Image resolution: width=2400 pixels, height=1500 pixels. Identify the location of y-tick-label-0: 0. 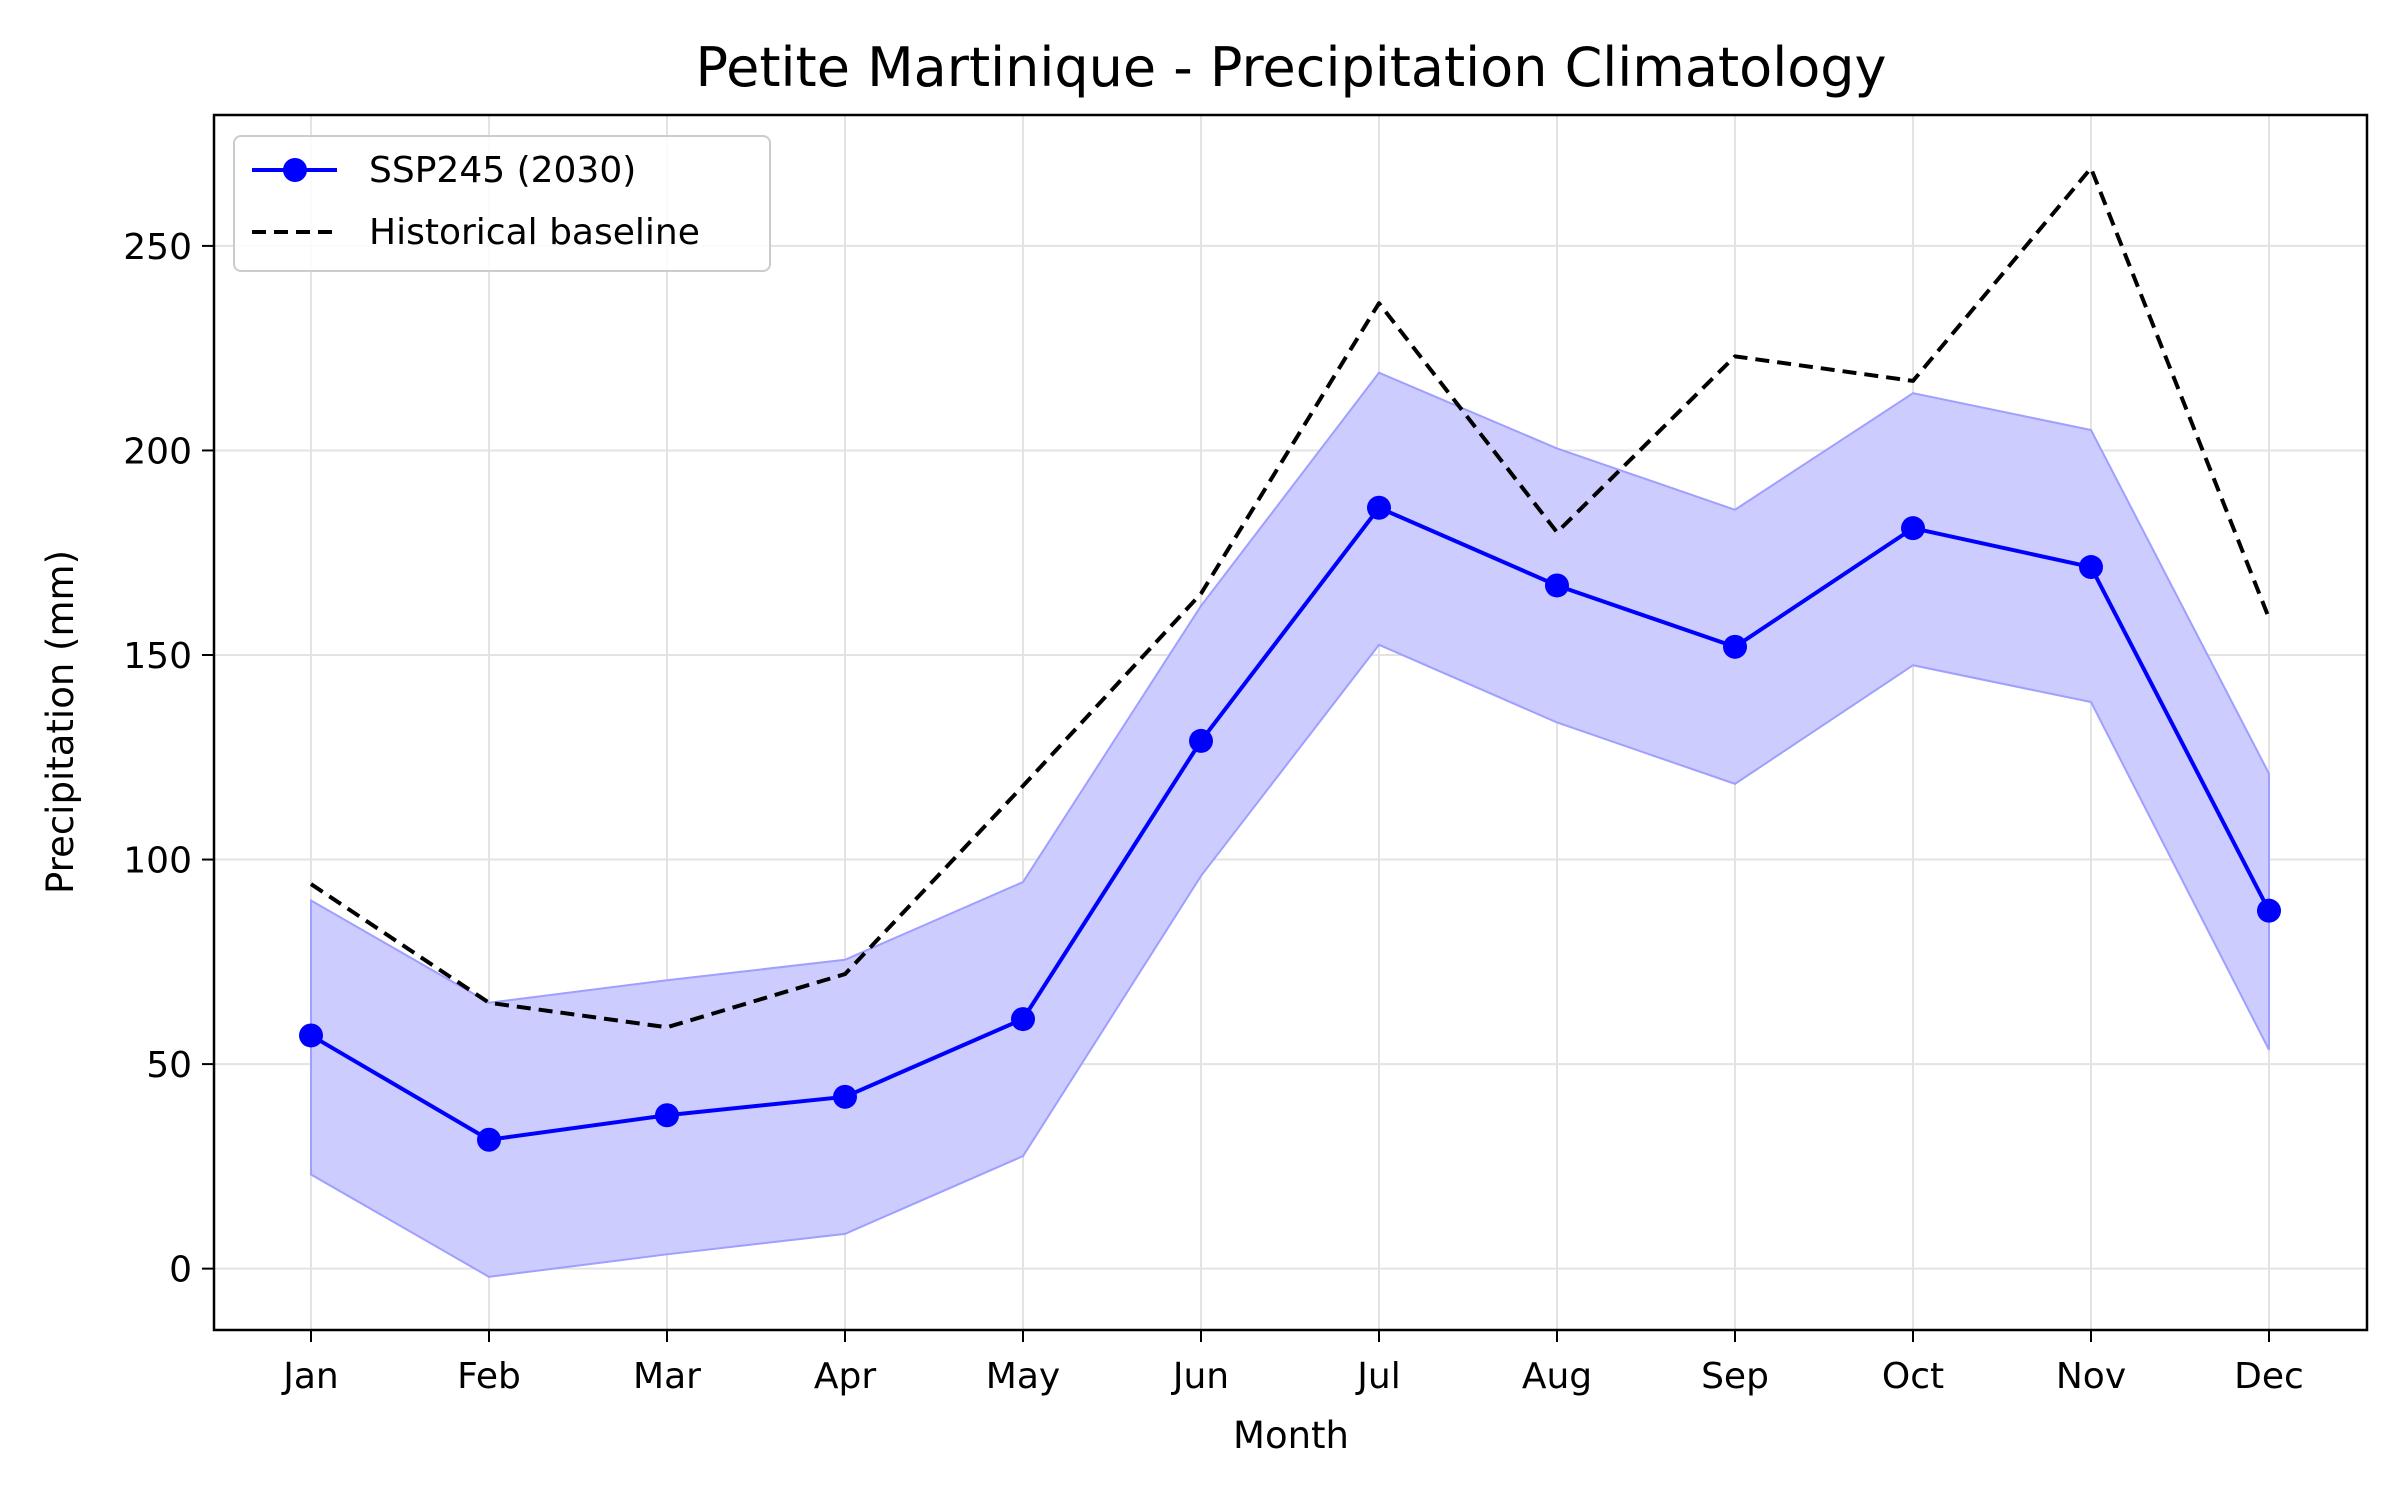
(180, 1270).